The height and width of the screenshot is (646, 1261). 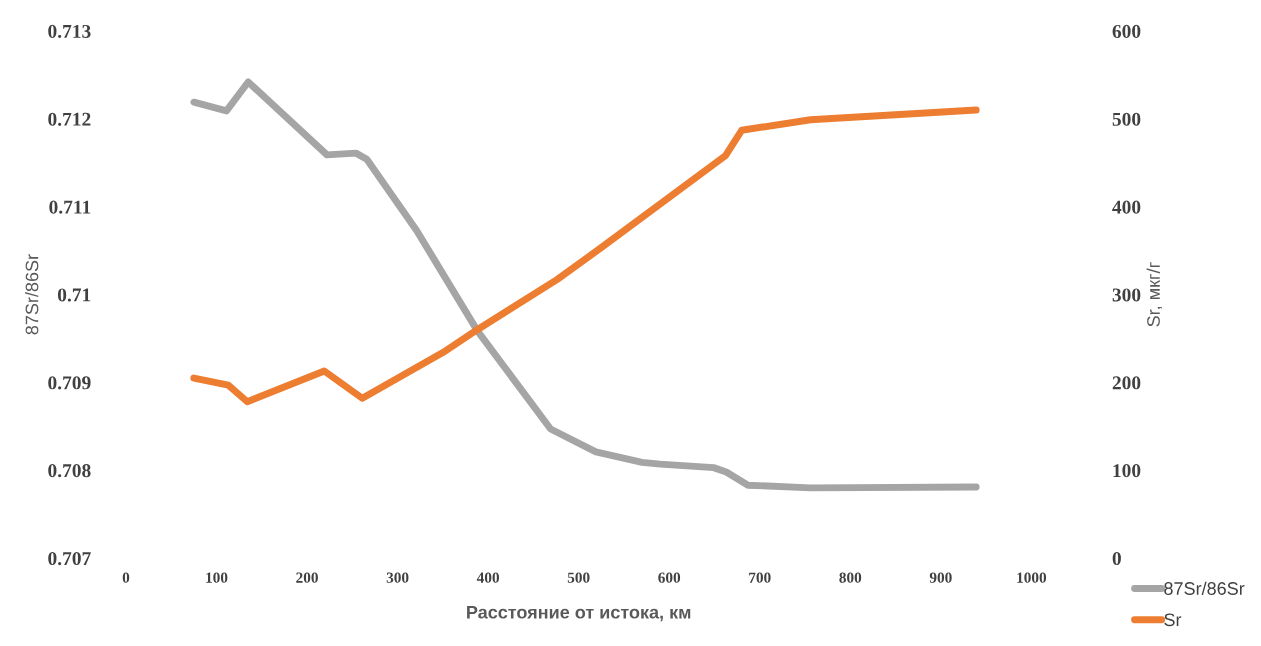 I want to click on y2-tick-label: 400, so click(x=1126, y=207).